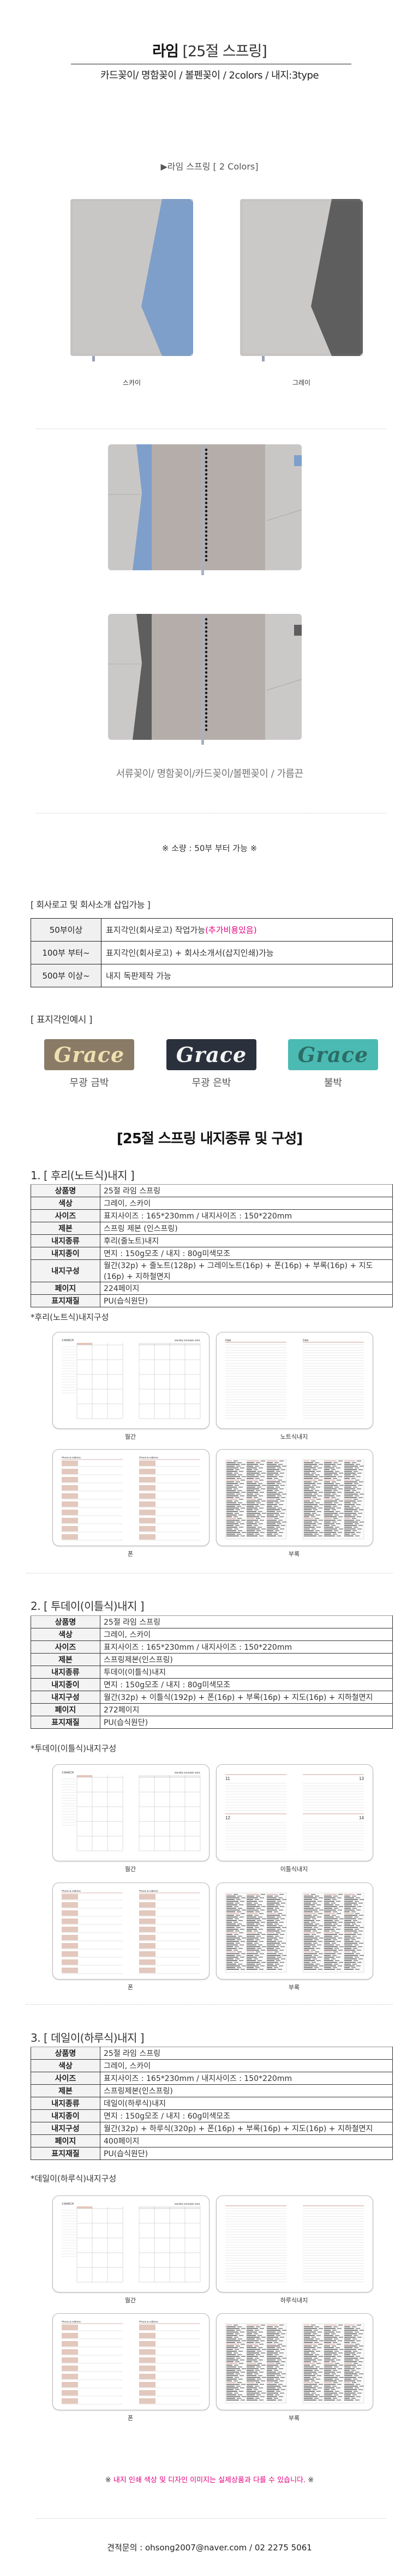 This screenshot has width=419, height=2576. What do you see at coordinates (88, 2038) in the screenshot?
I see `inner-type-heading: 3. [ 데일이(하루식)내지 ]` at bounding box center [88, 2038].